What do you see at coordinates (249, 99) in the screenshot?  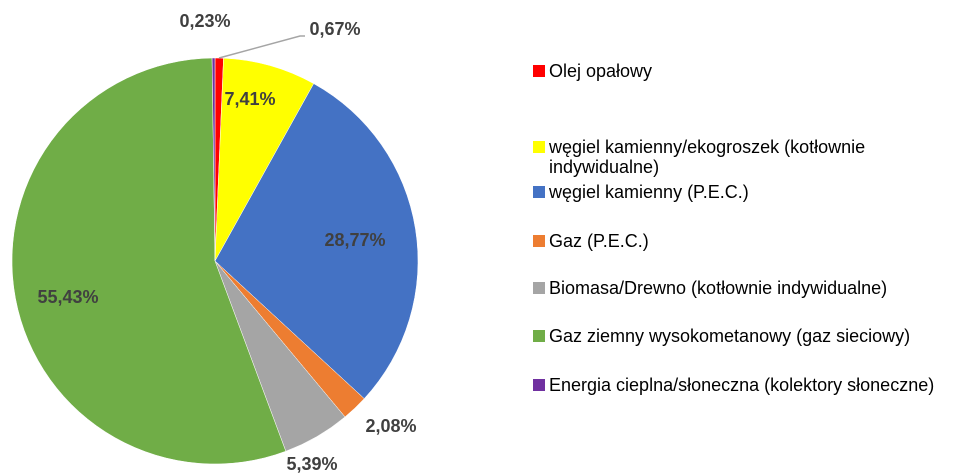 I see `slice-label: 7,41%` at bounding box center [249, 99].